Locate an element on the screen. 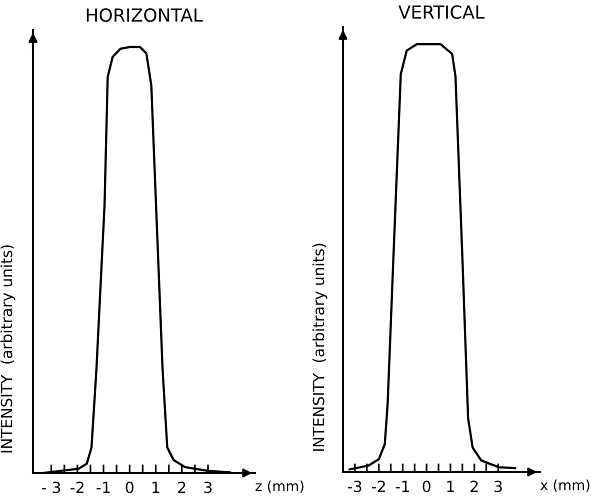 The image size is (603, 498). x-axis-title: z (mm) is located at coordinates (280, 486).